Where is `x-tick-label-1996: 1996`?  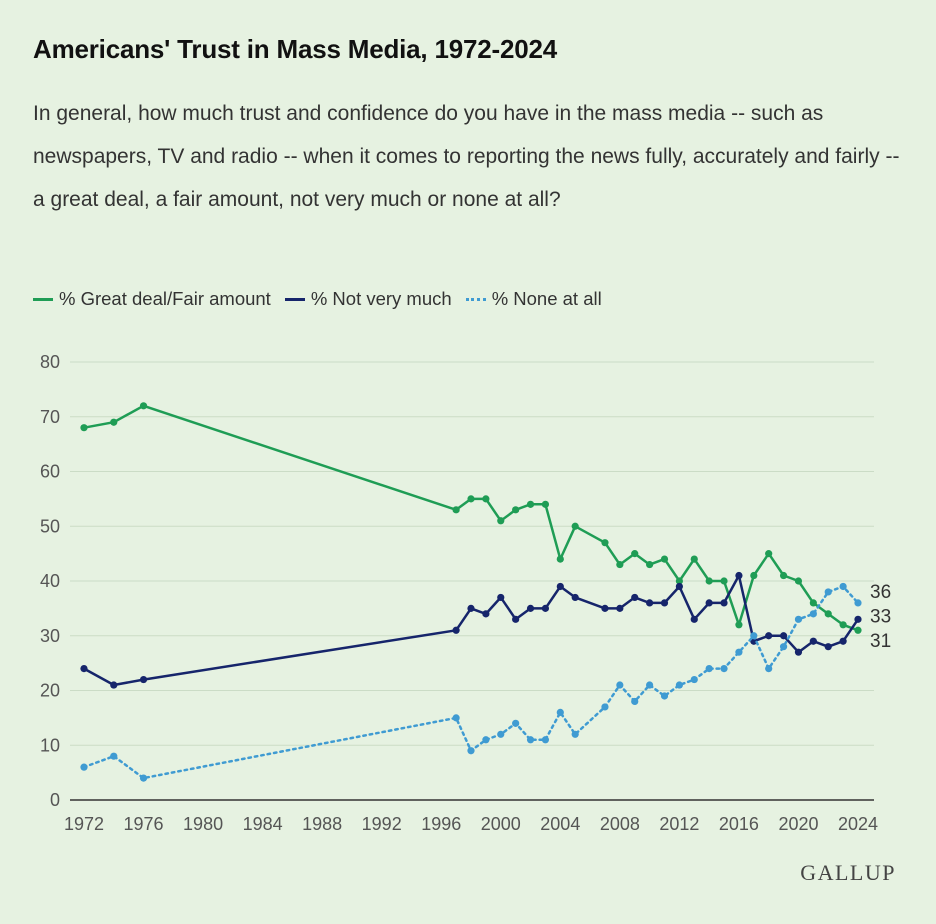
x-tick-label-1996: 1996 is located at coordinates (441, 824).